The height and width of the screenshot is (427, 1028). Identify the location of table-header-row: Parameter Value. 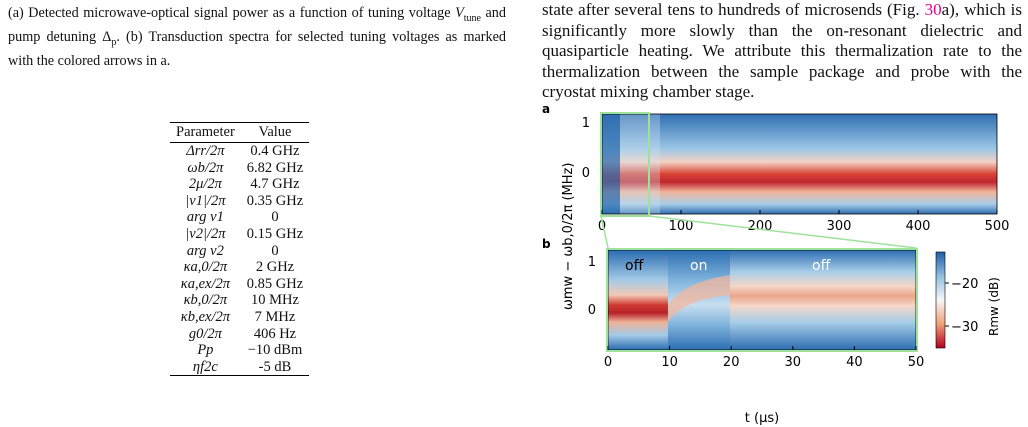
(240, 132).